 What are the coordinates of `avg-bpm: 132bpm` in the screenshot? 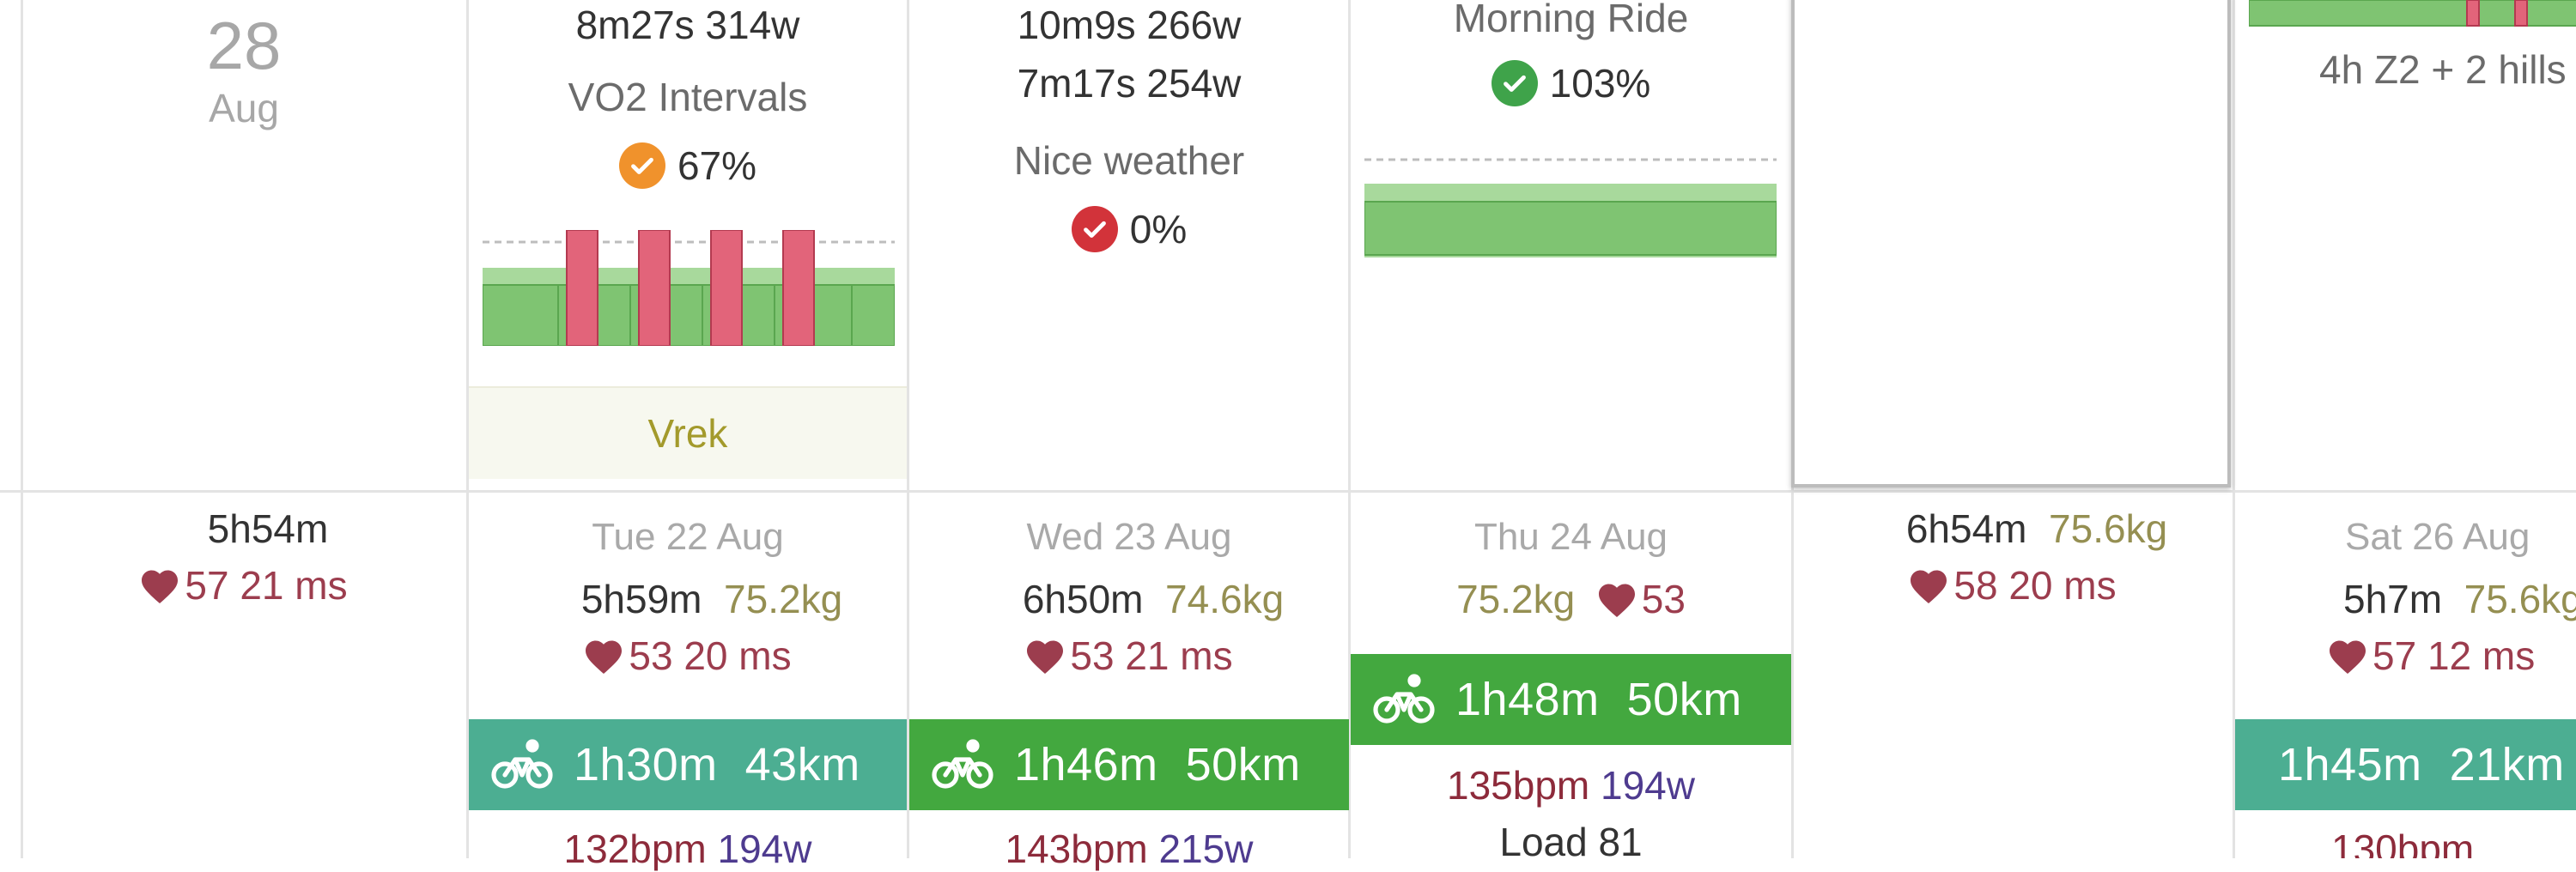 It's located at (635, 849).